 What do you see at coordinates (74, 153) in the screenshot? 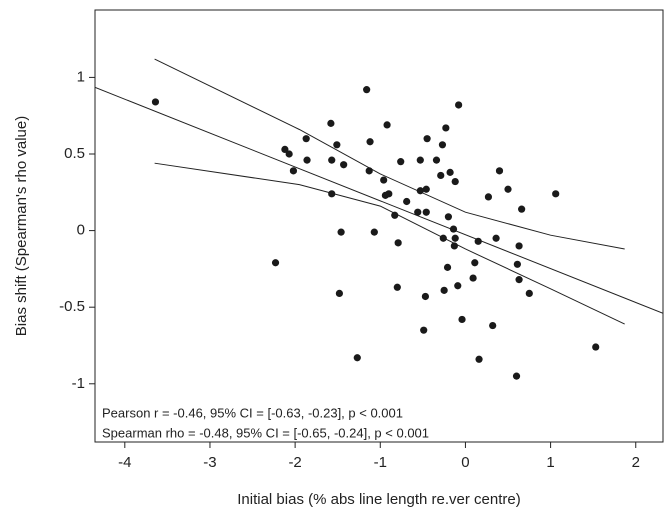
I see `y-tick-label: 0.5` at bounding box center [74, 153].